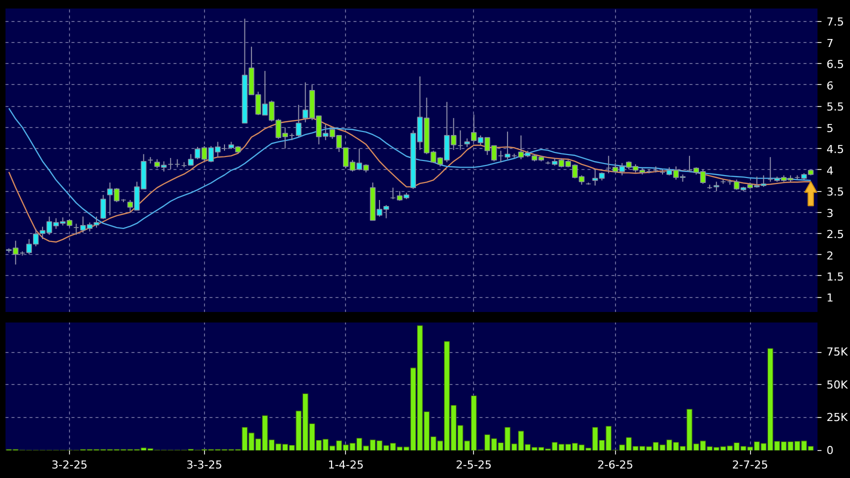 This screenshot has height=478, width=850. I want to click on y-tick-label: 6.5, so click(835, 65).